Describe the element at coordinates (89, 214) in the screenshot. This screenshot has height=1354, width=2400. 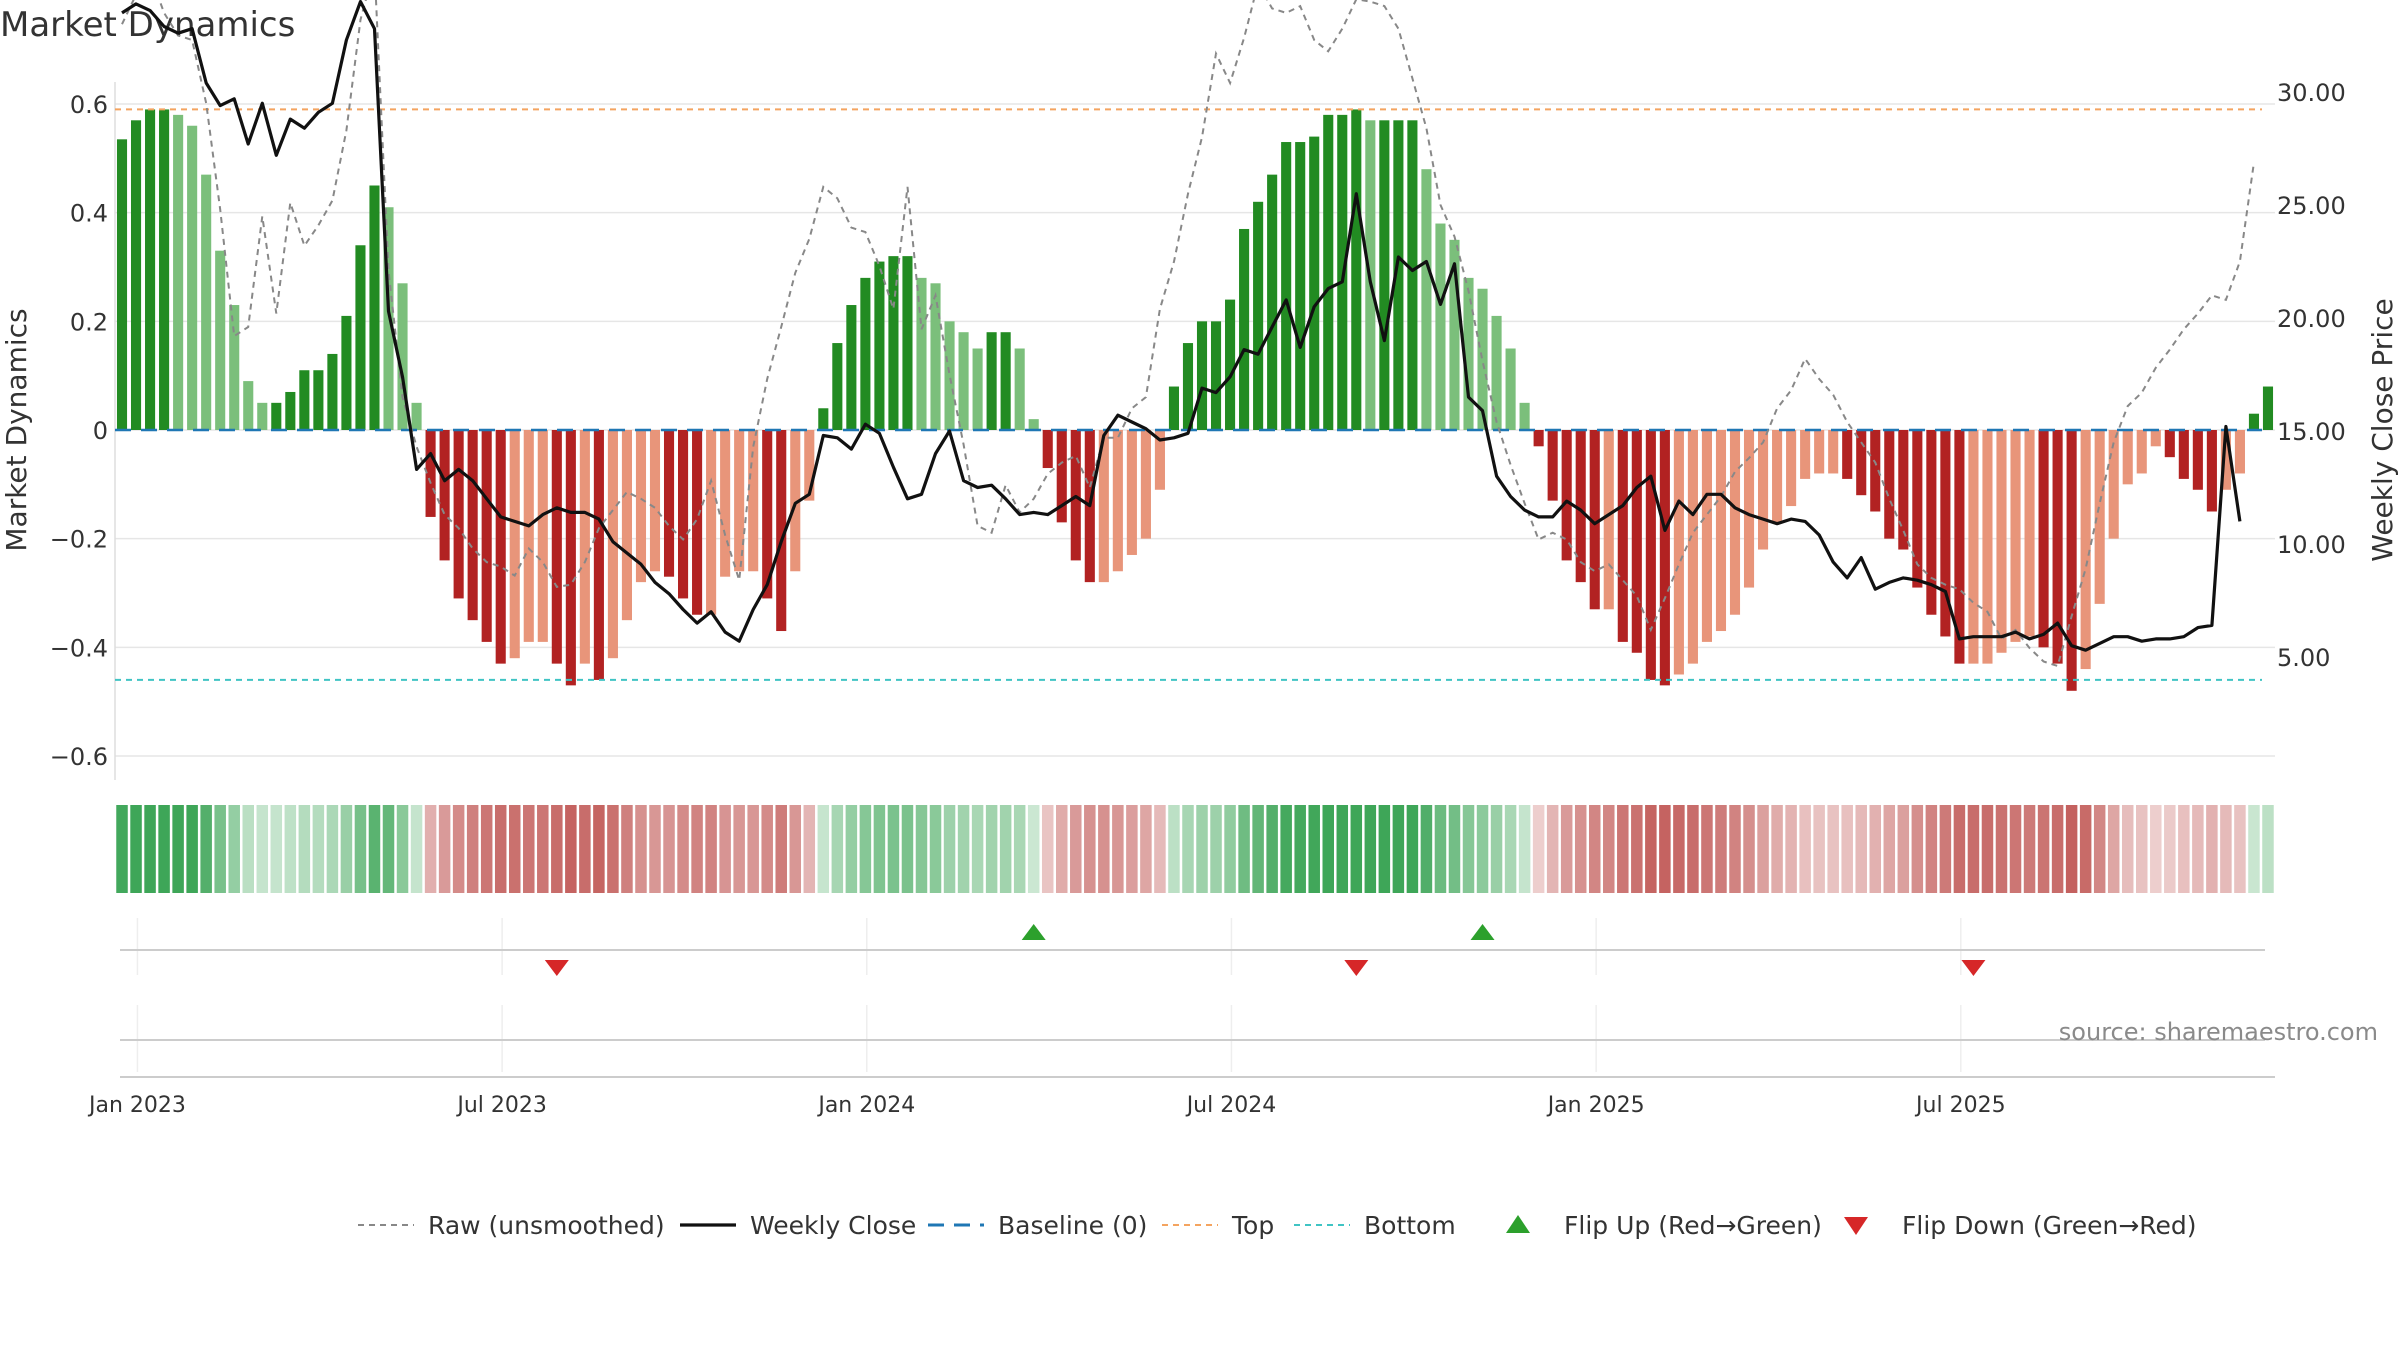
I see `y-tick-label: 0.4` at that location.